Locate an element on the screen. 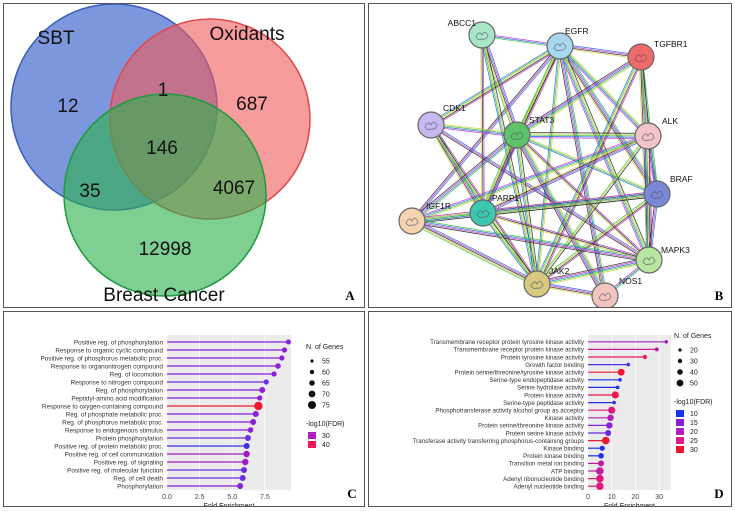 The image size is (735, 511). size-legend-title: N. of Genes is located at coordinates (693, 336).